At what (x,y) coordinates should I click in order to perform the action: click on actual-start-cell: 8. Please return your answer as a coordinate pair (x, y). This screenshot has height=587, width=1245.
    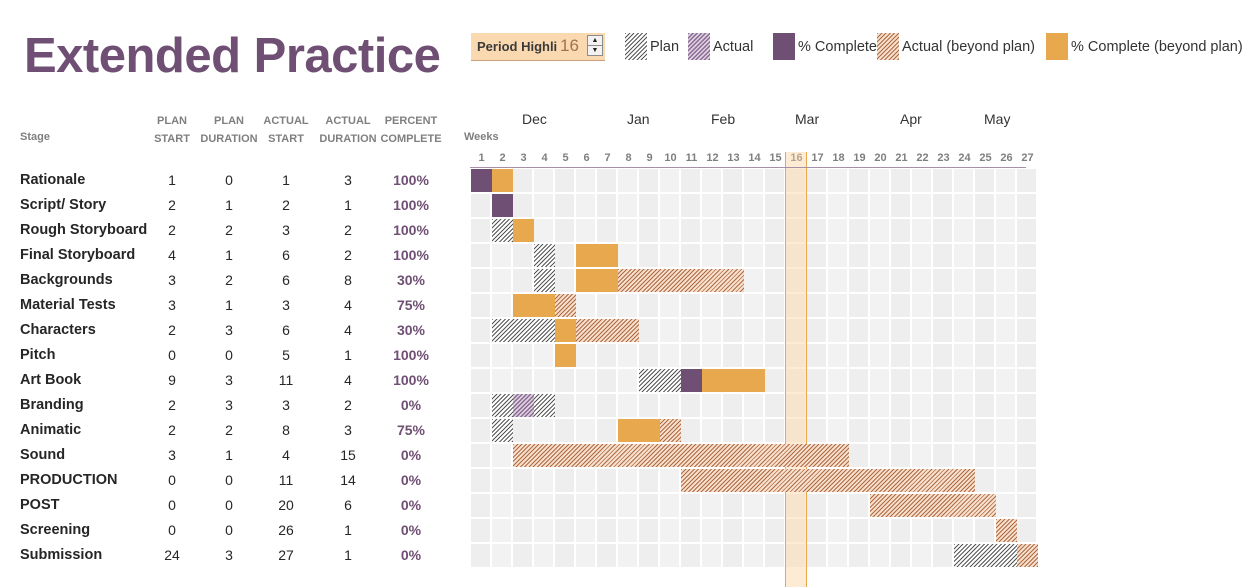
    Looking at the image, I should click on (286, 430).